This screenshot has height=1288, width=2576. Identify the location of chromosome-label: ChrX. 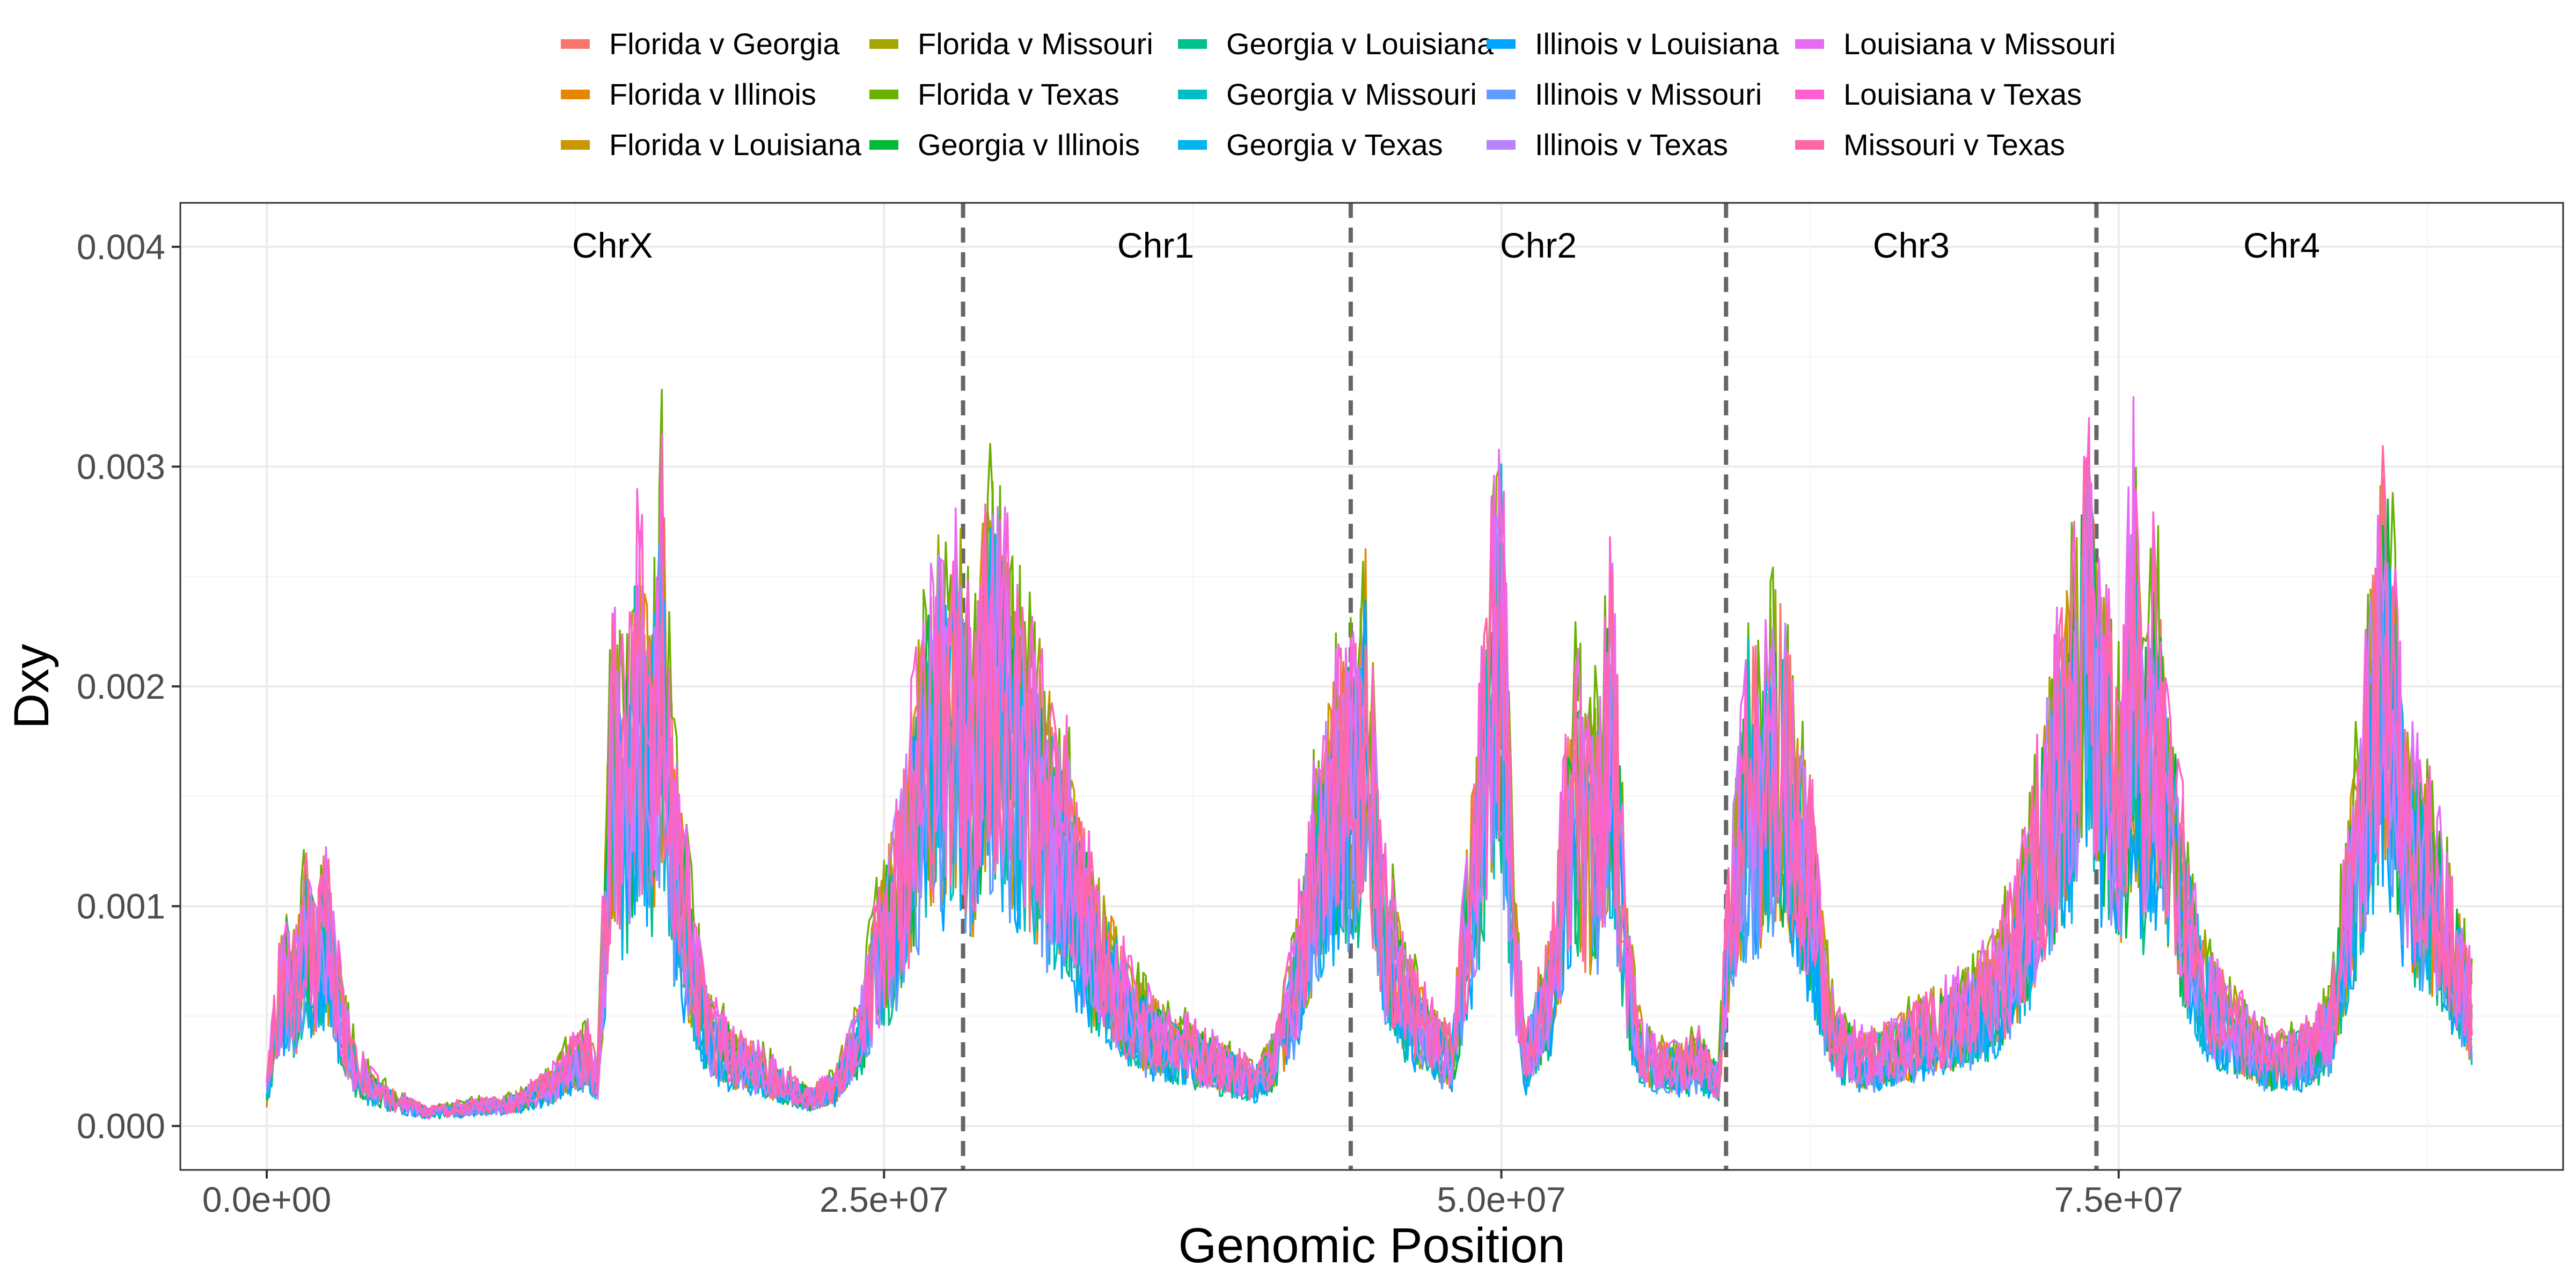
(612, 245).